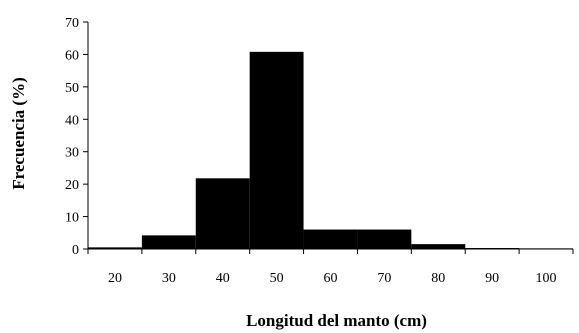 The image size is (579, 333). What do you see at coordinates (169, 278) in the screenshot?
I see `x-tick-label: 30` at bounding box center [169, 278].